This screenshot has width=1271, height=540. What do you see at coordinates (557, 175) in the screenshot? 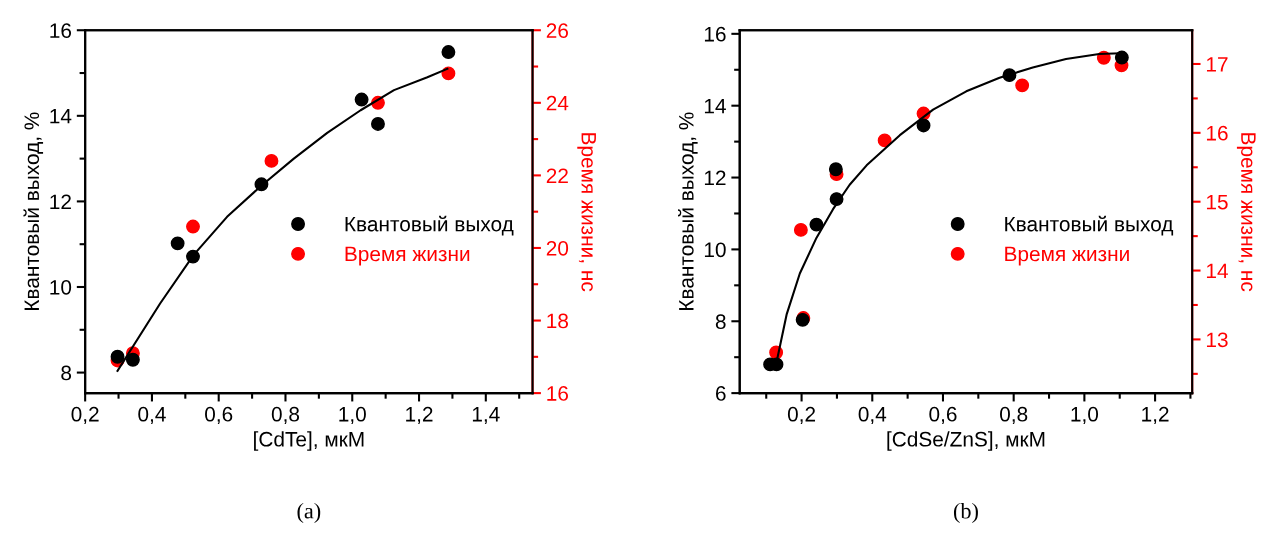
I see `y2-tick-label: 22` at bounding box center [557, 175].